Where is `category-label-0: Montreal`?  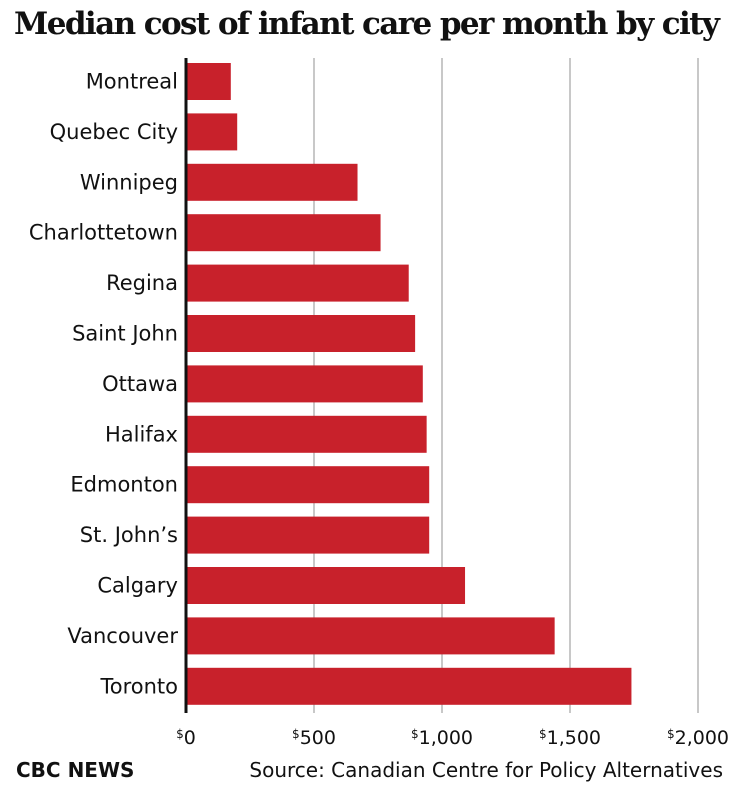
category-label-0: Montreal is located at coordinates (132, 82).